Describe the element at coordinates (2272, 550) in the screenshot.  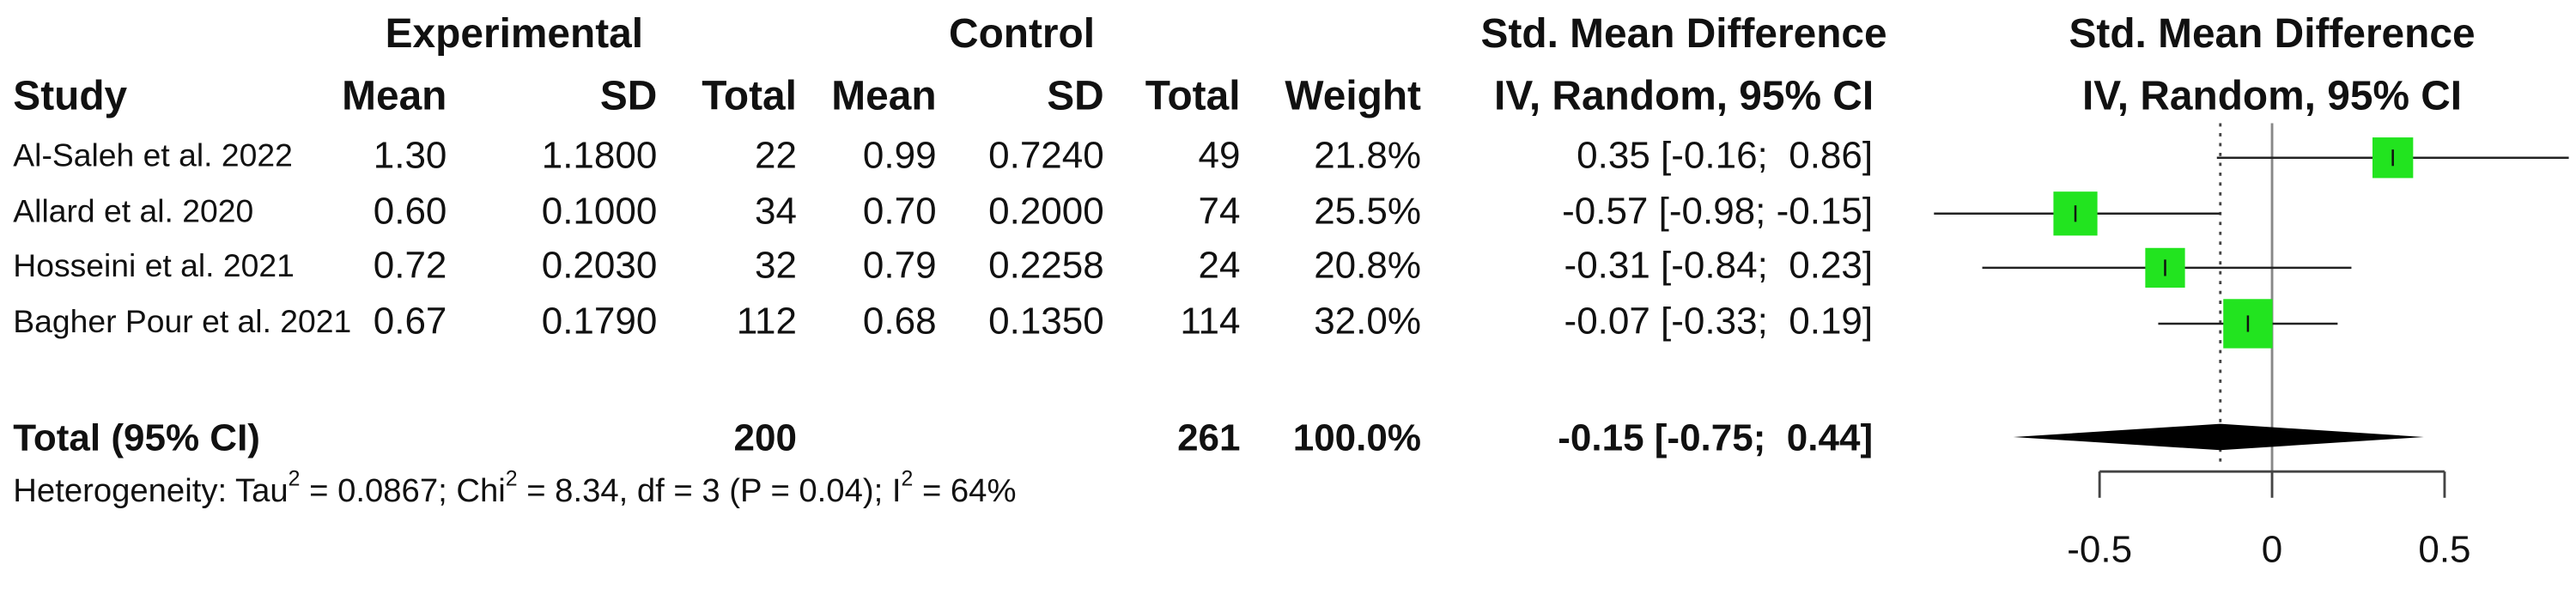
I see `x-tick-label: 0` at that location.